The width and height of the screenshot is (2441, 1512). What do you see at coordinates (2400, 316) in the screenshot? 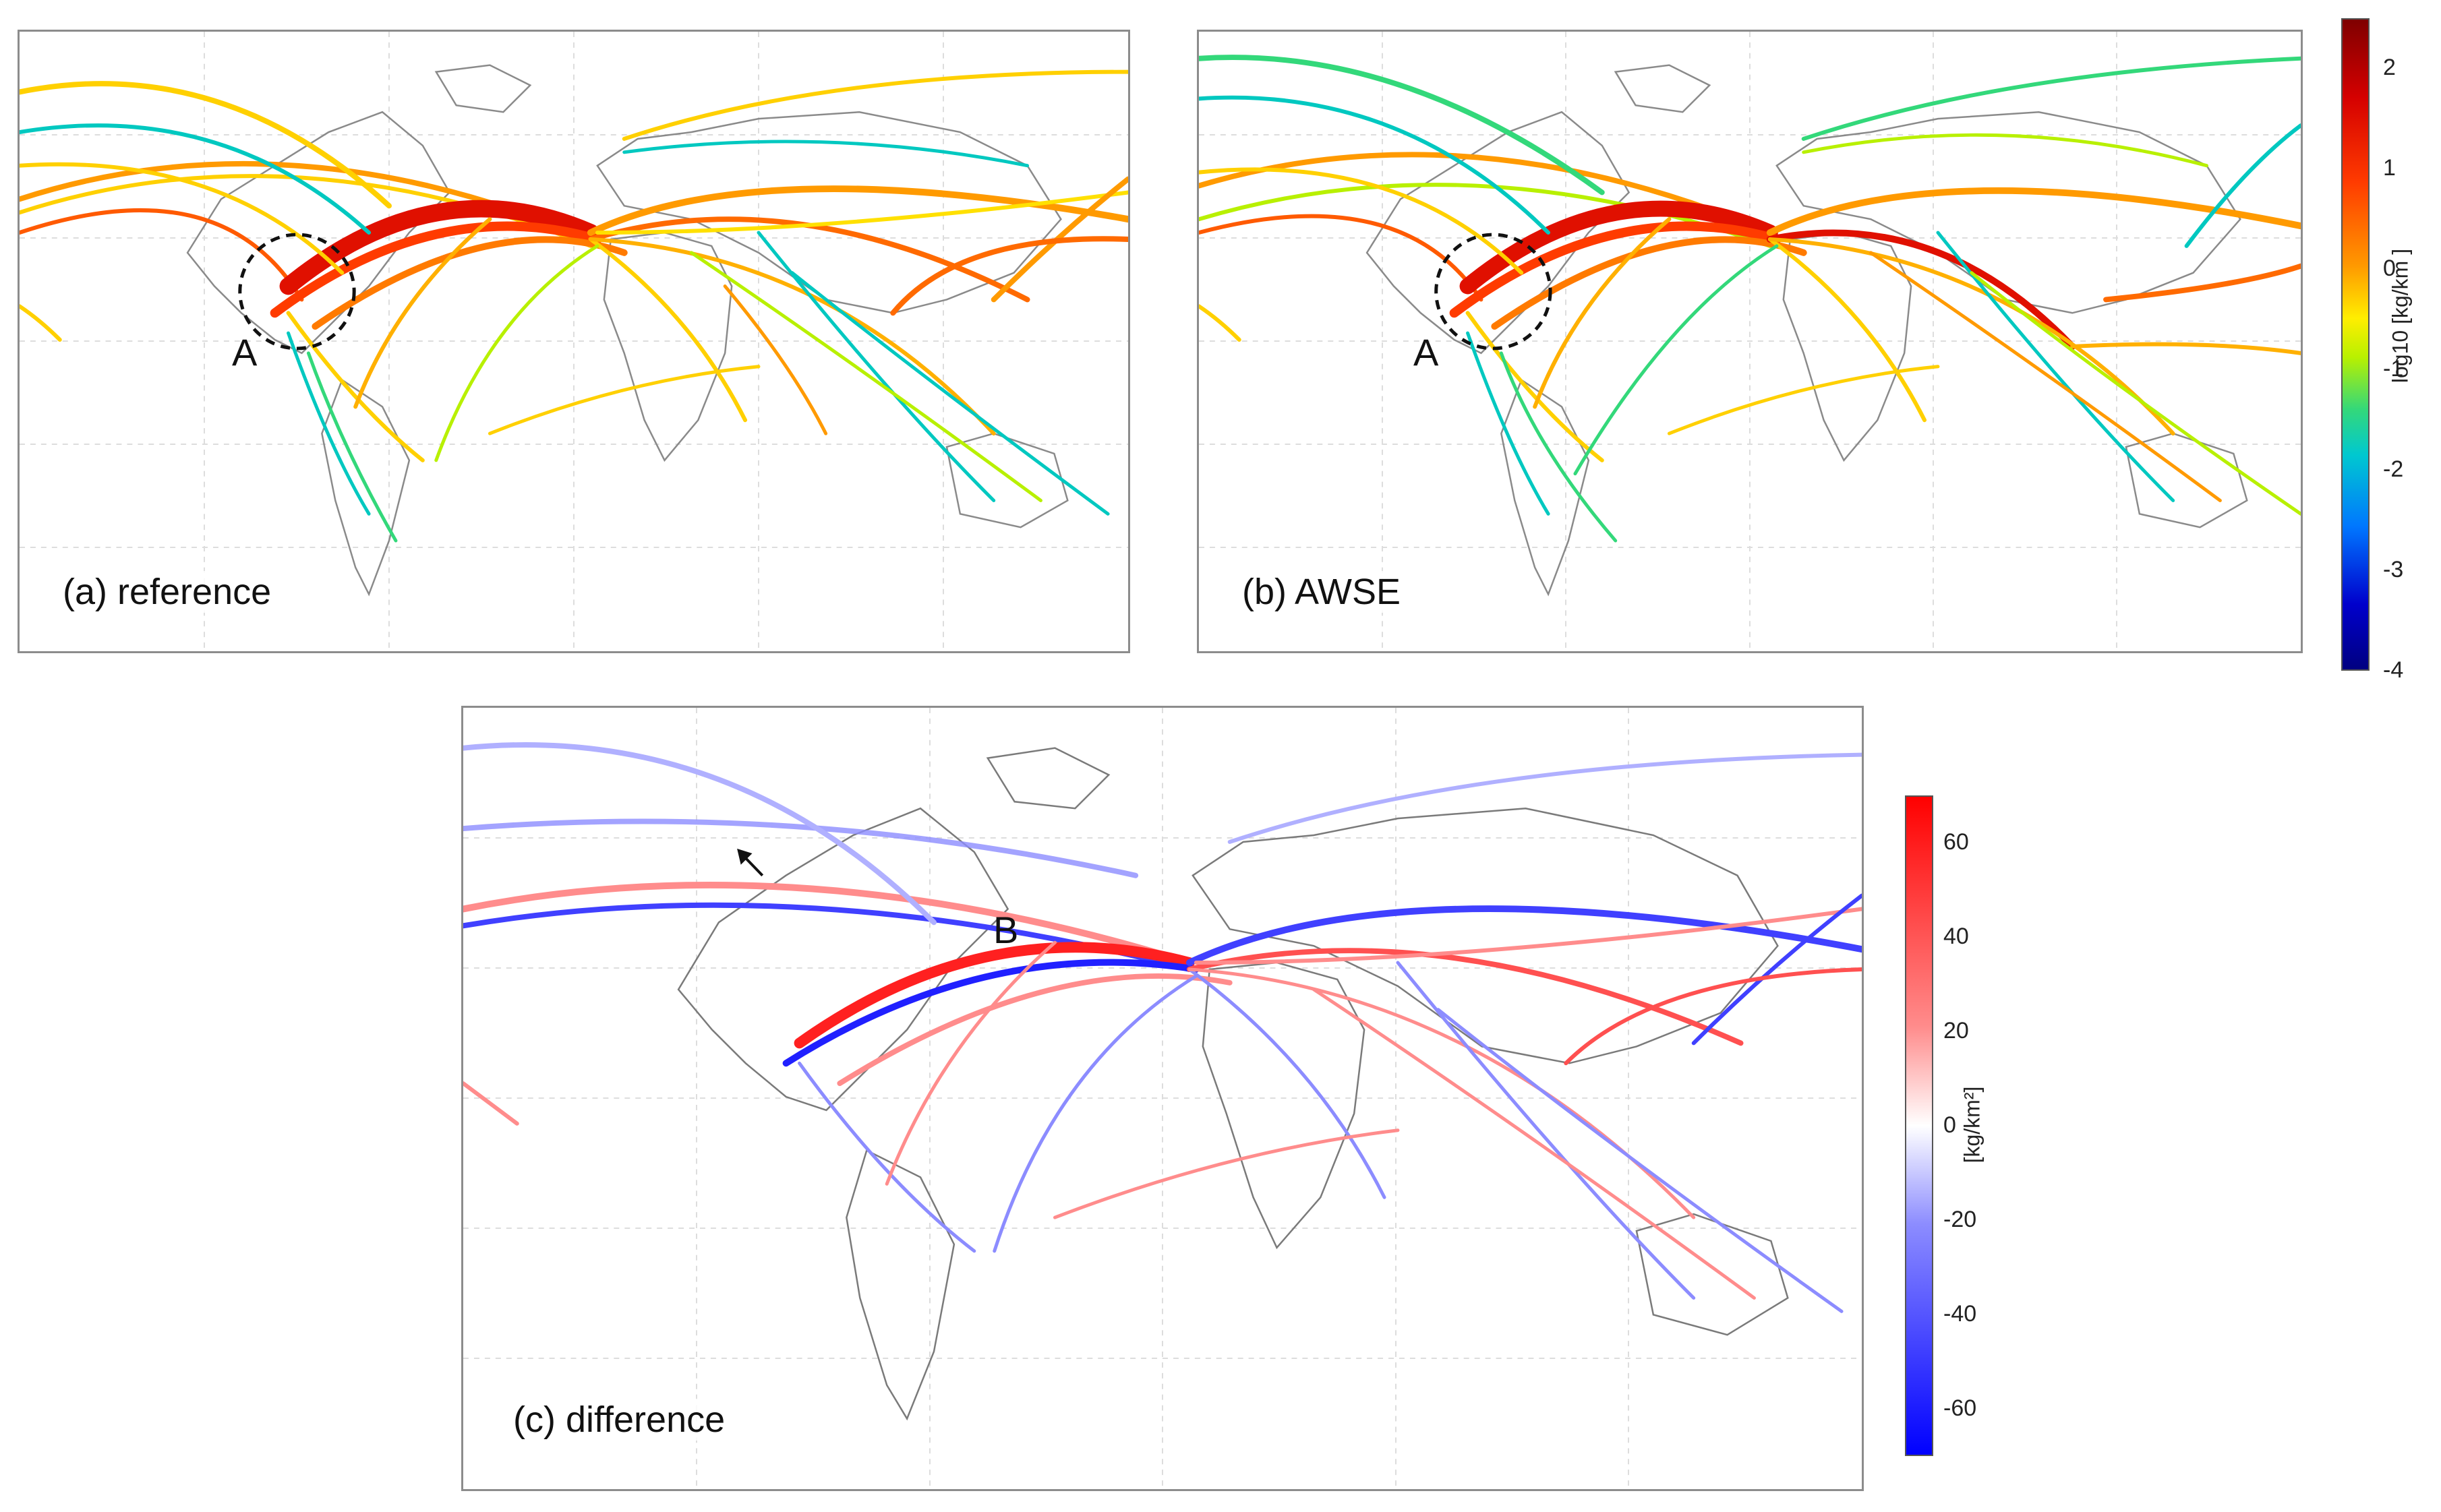
I see `log-emission-colorbar-title: log10 [kg/km ]` at bounding box center [2400, 316].